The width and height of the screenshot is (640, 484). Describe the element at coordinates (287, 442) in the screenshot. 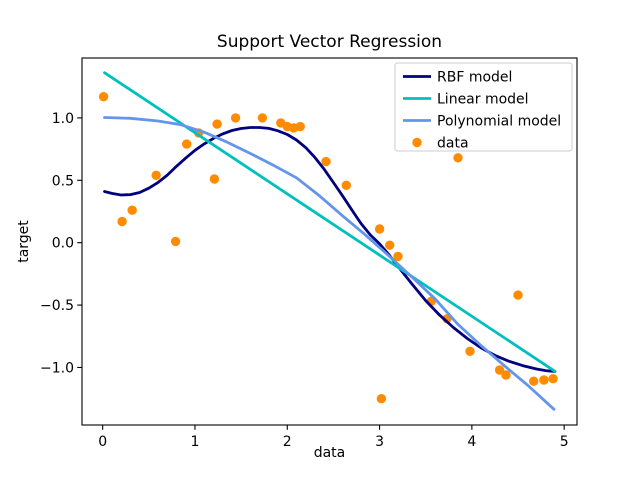

I see `x-tick-label: 2` at that location.